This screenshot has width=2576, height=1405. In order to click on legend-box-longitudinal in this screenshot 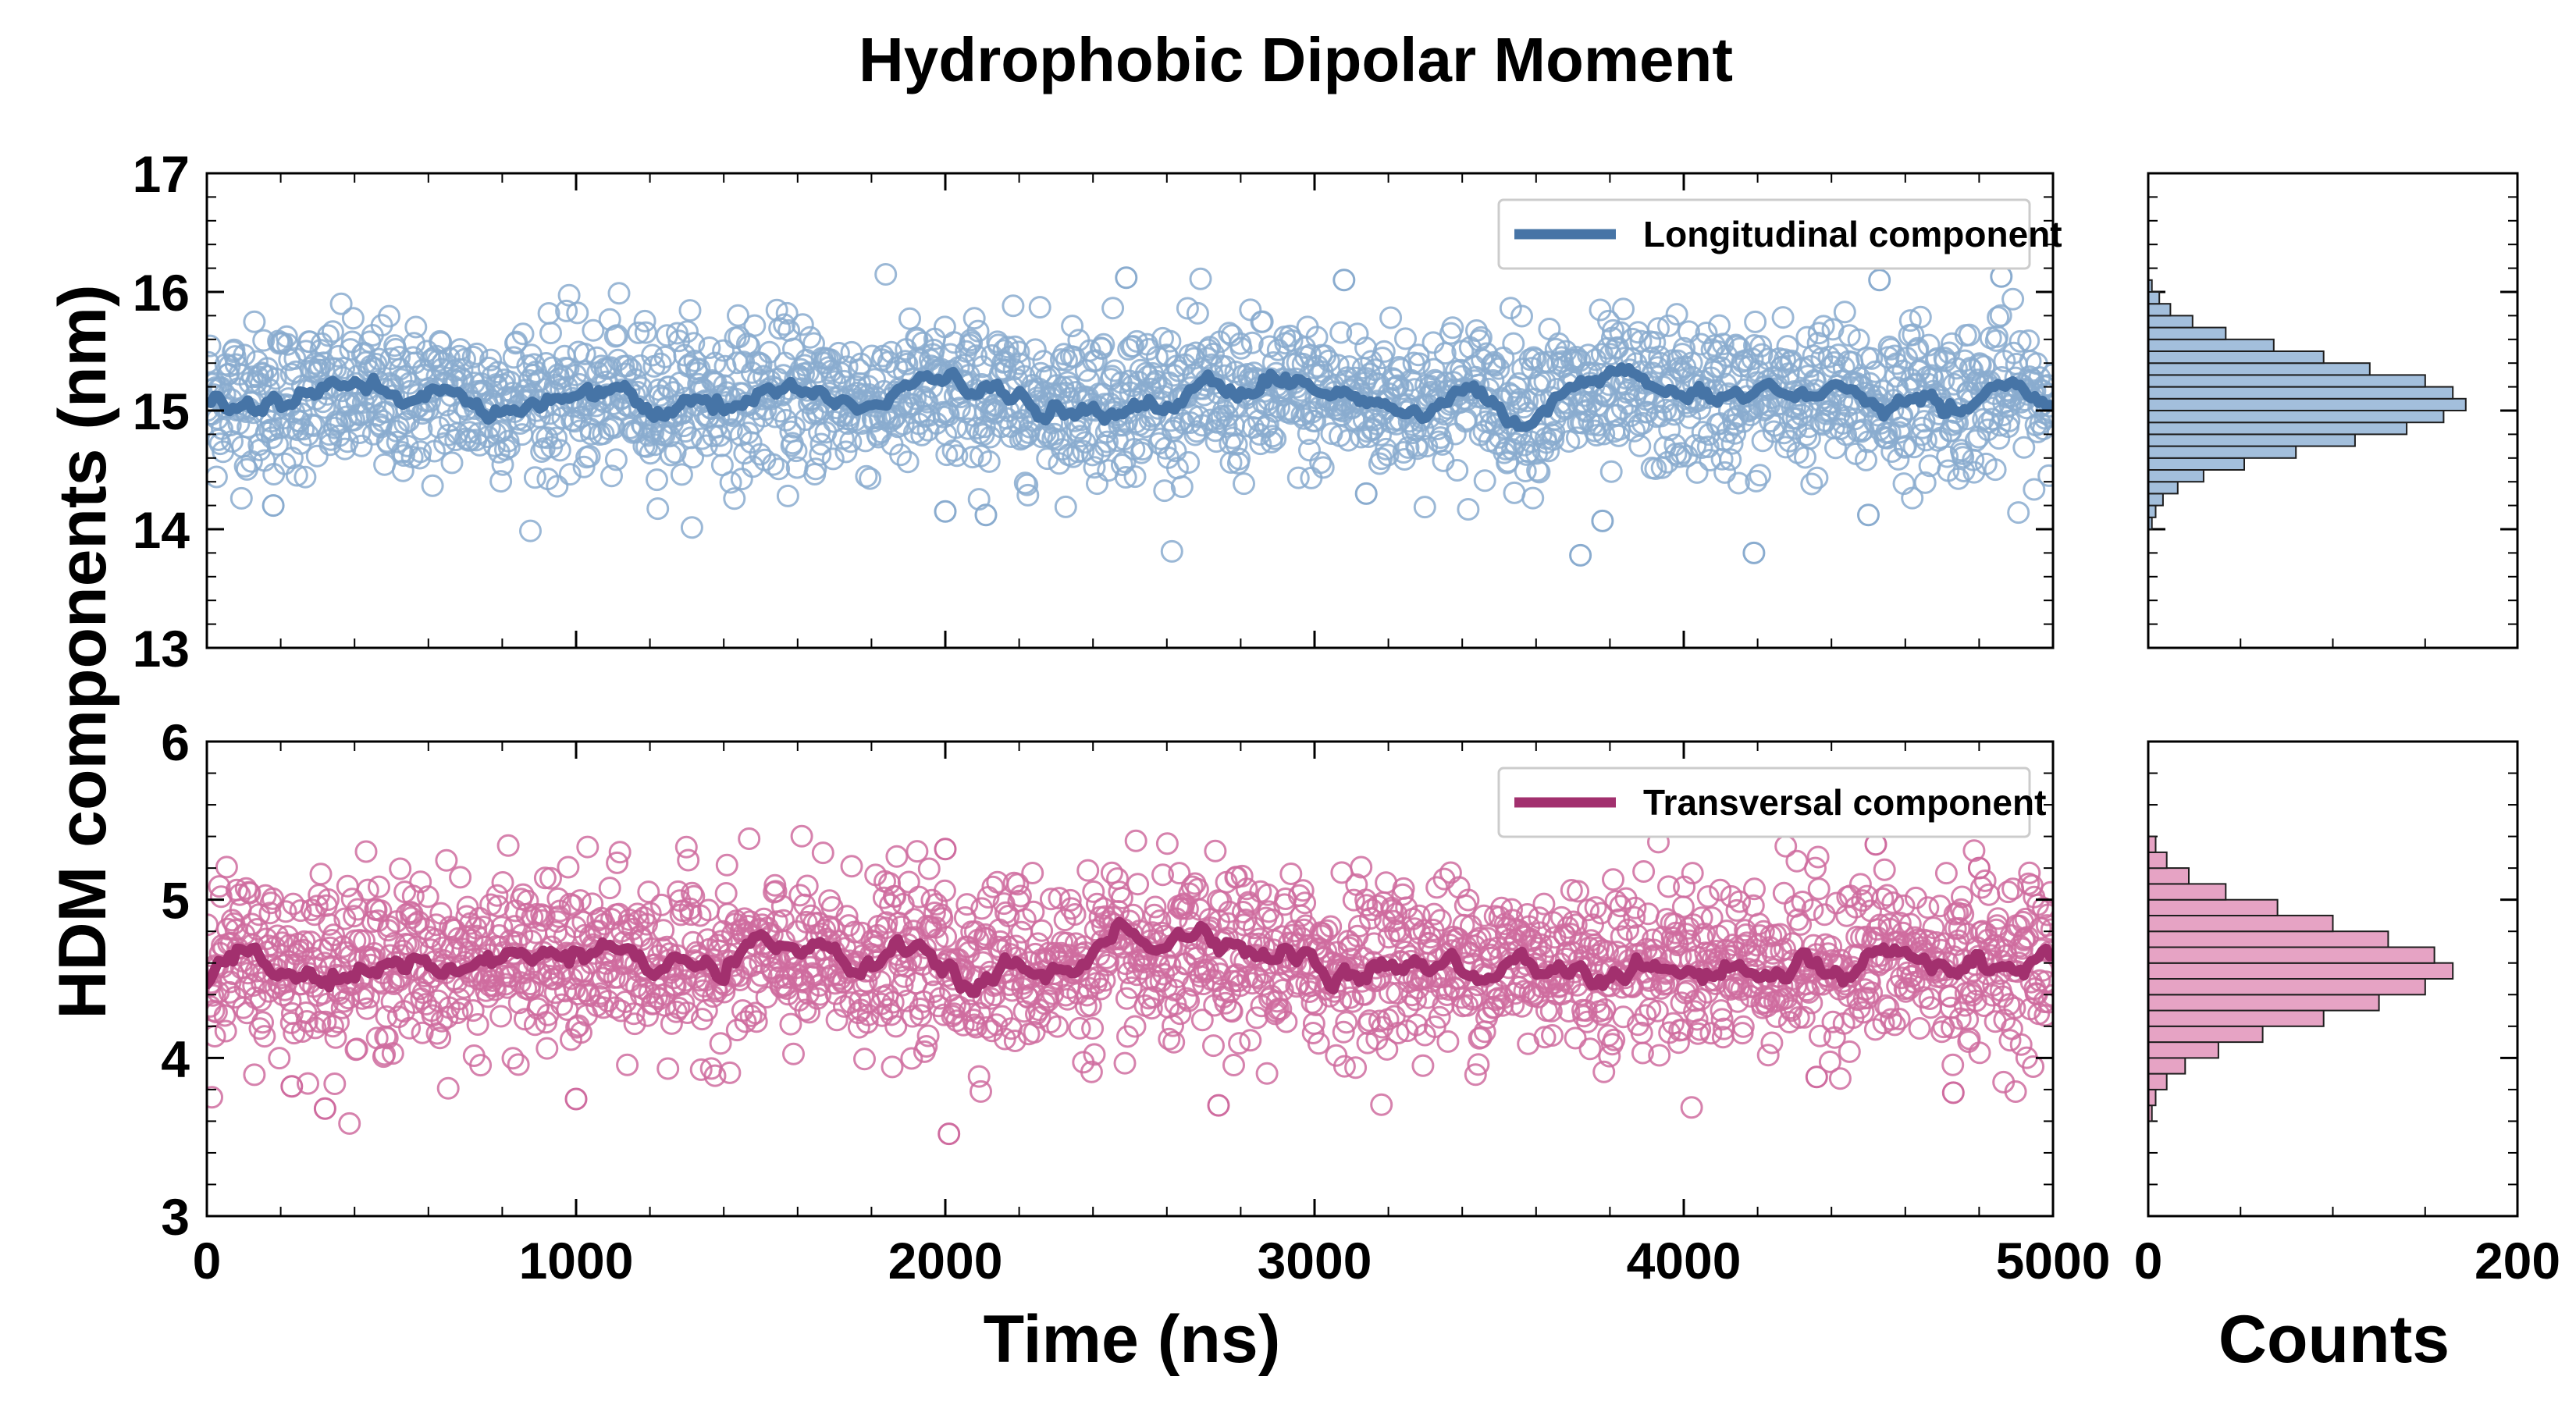, I will do `click(1764, 234)`.